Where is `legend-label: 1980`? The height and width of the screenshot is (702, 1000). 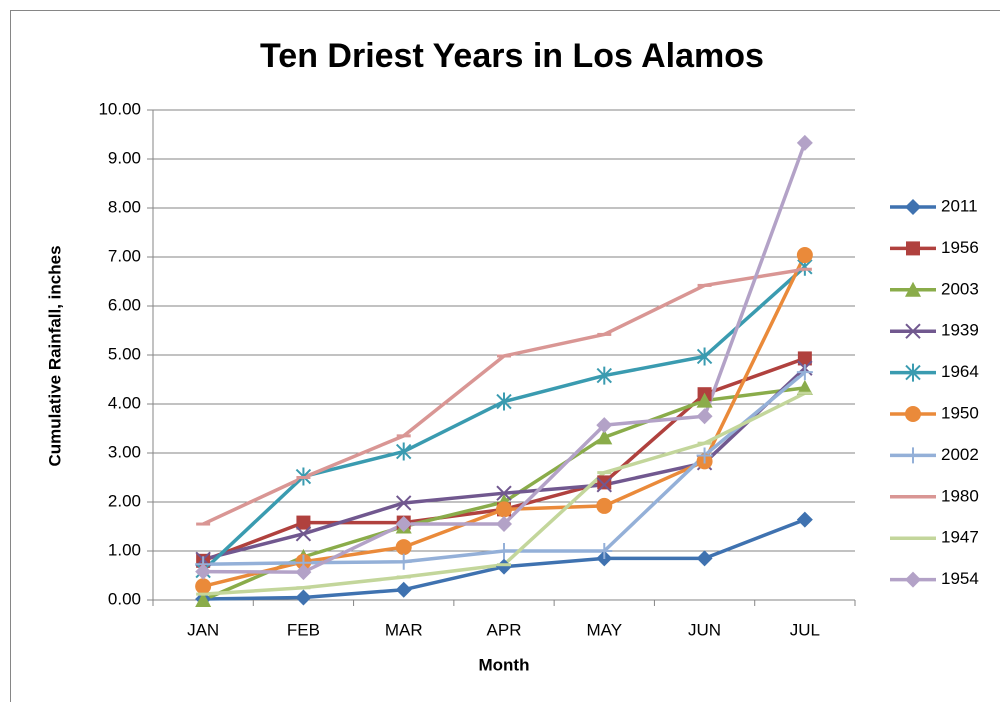 legend-label: 1980 is located at coordinates (960, 495).